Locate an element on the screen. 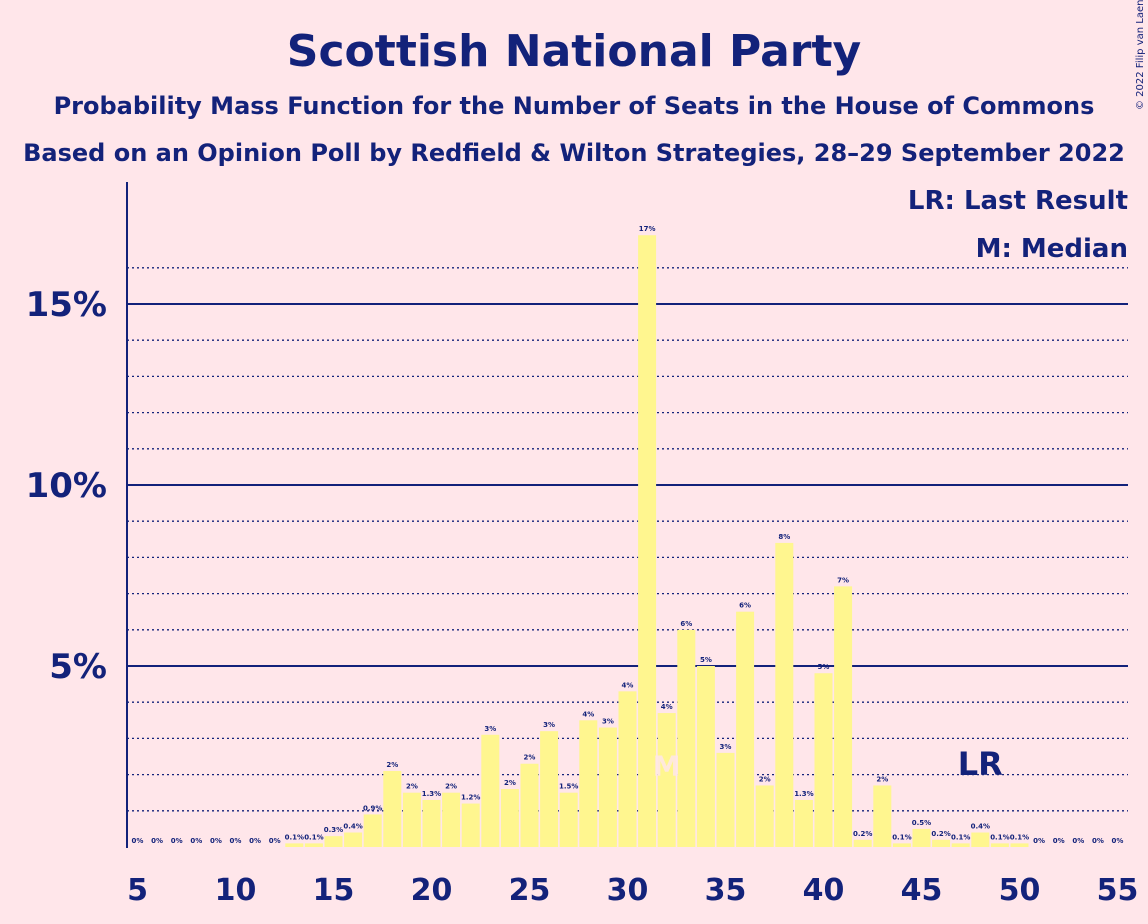  data-label-7: 0% is located at coordinates (177, 841).